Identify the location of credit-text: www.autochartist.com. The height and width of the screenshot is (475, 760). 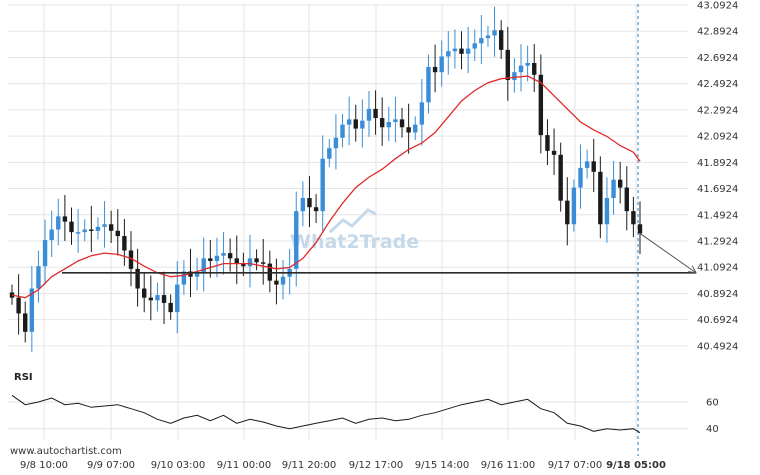
(66, 451).